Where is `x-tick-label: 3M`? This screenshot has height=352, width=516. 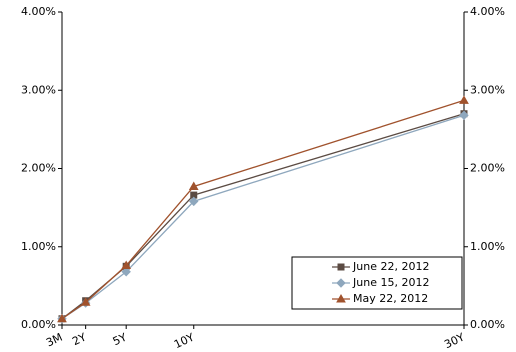
x-tick-label: 3M is located at coordinates (54, 340).